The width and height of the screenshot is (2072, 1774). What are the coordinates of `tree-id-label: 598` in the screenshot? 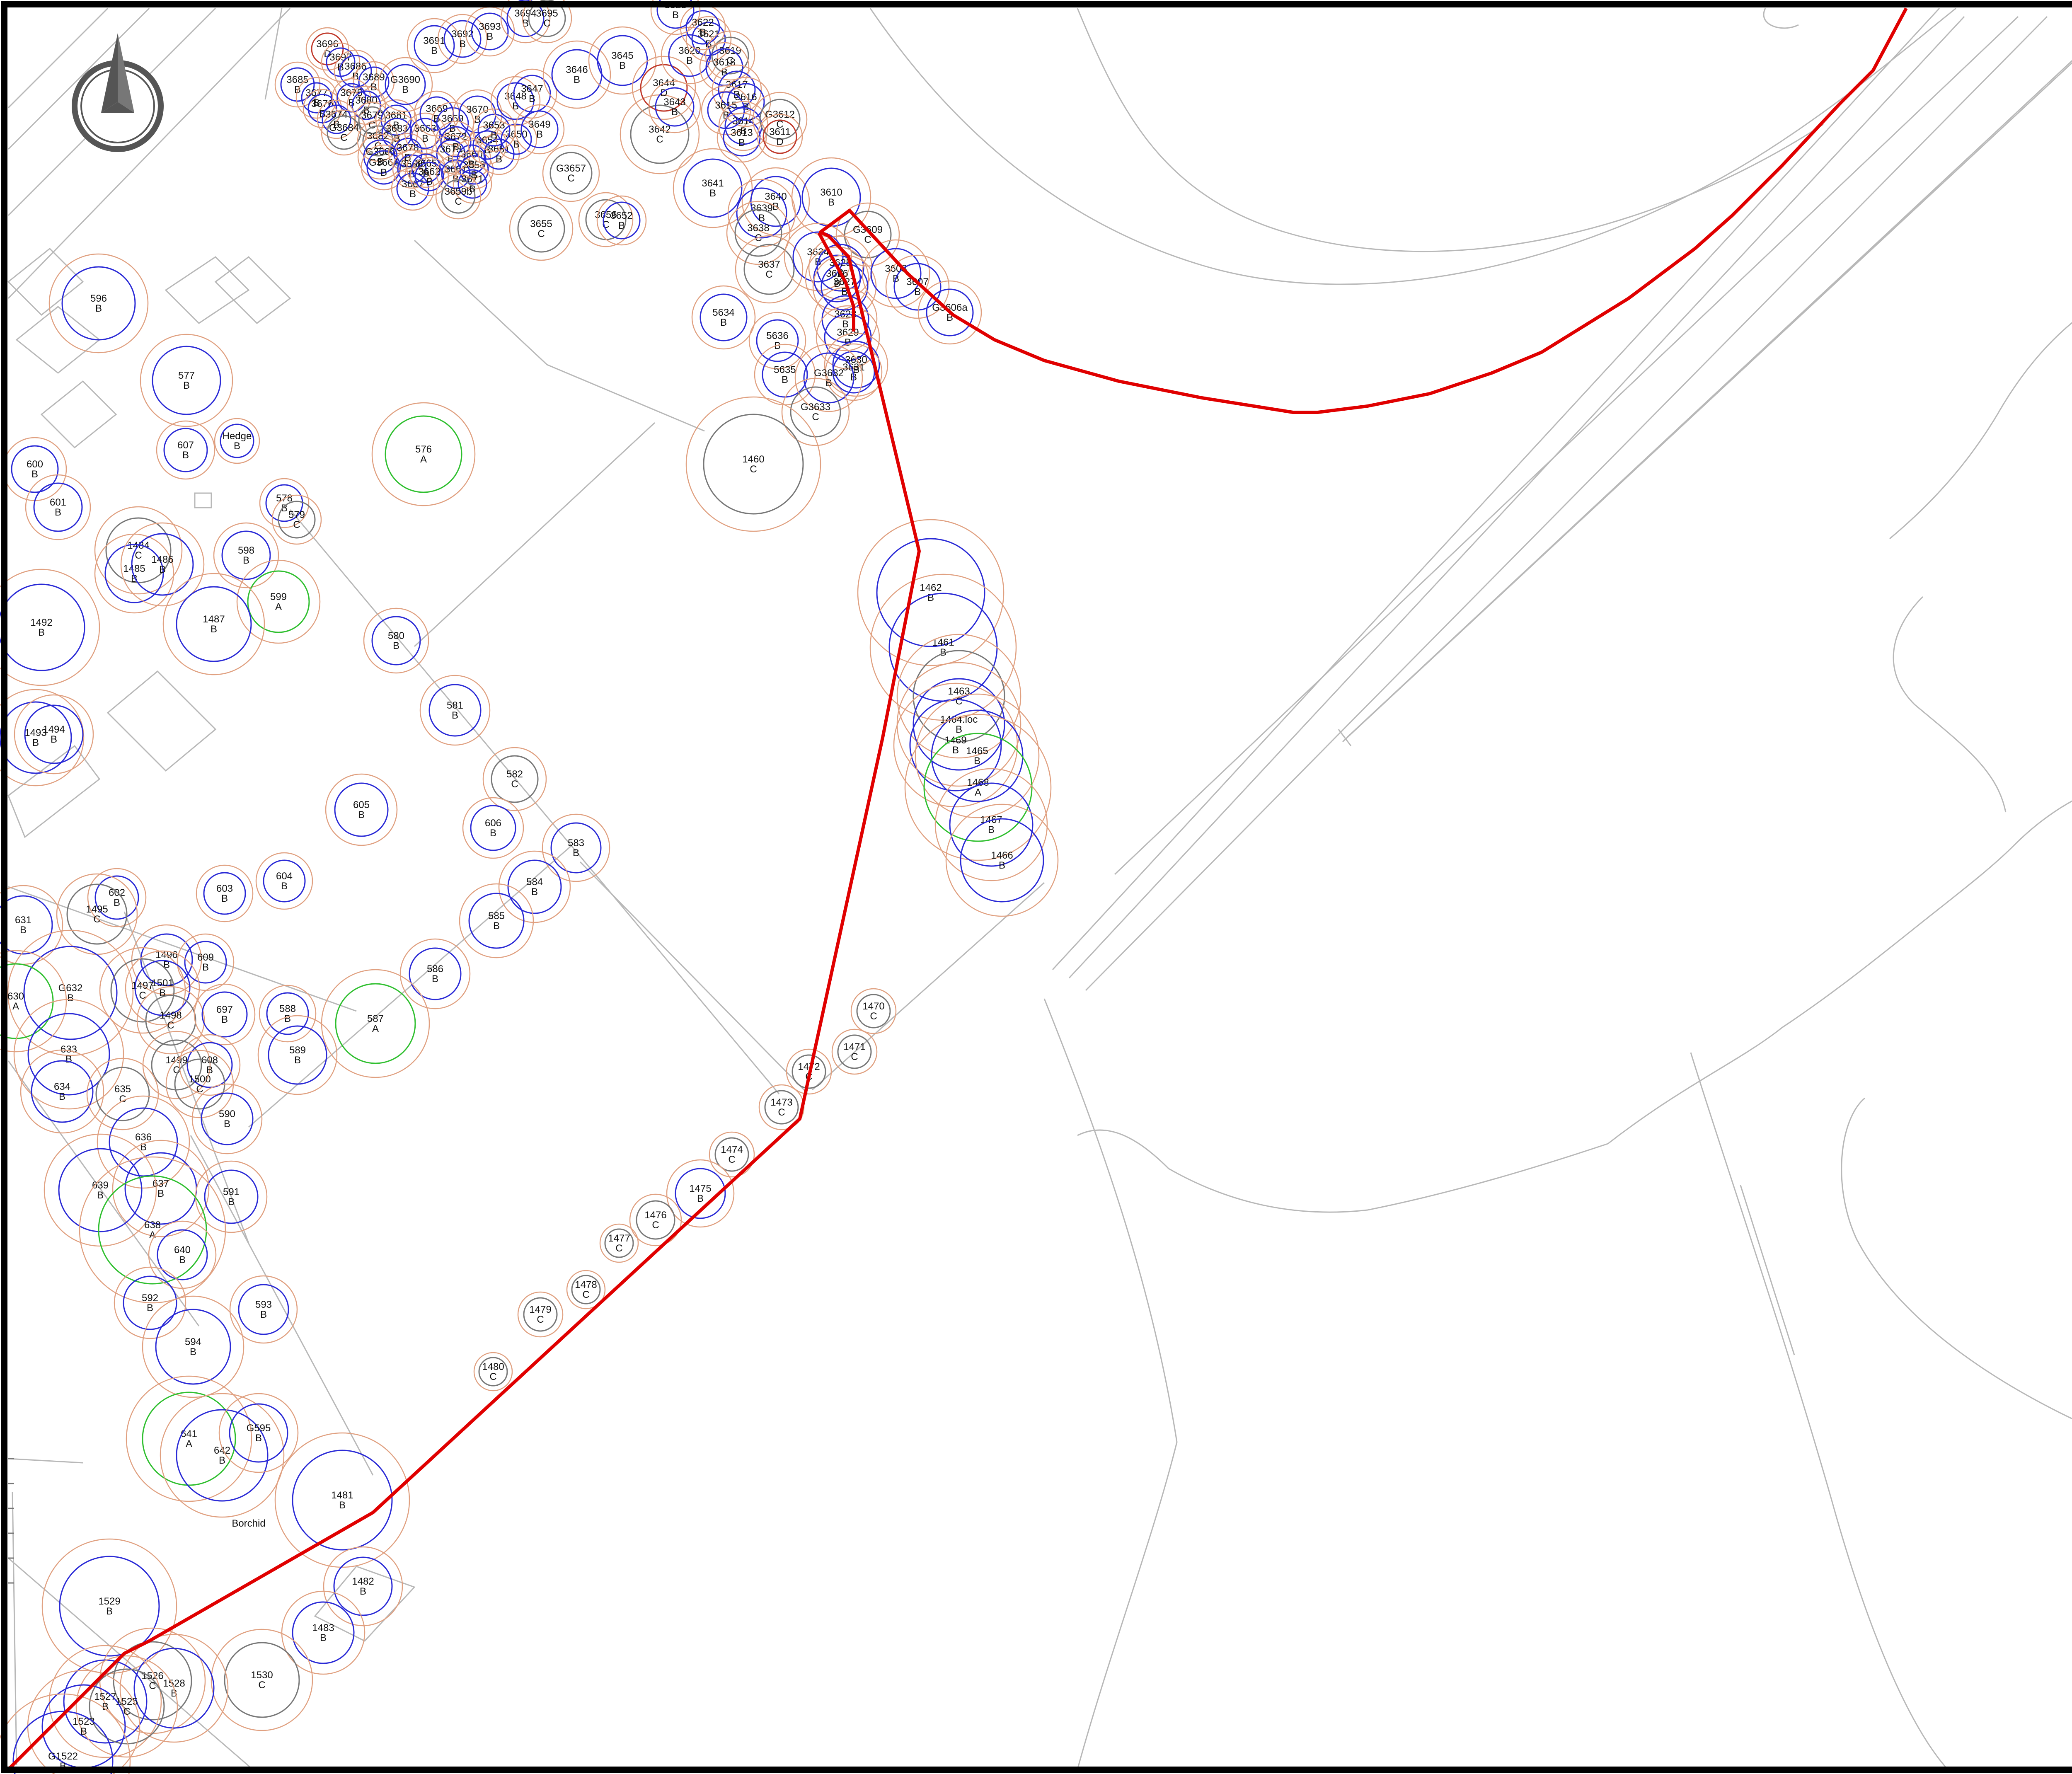 It's located at (246, 550).